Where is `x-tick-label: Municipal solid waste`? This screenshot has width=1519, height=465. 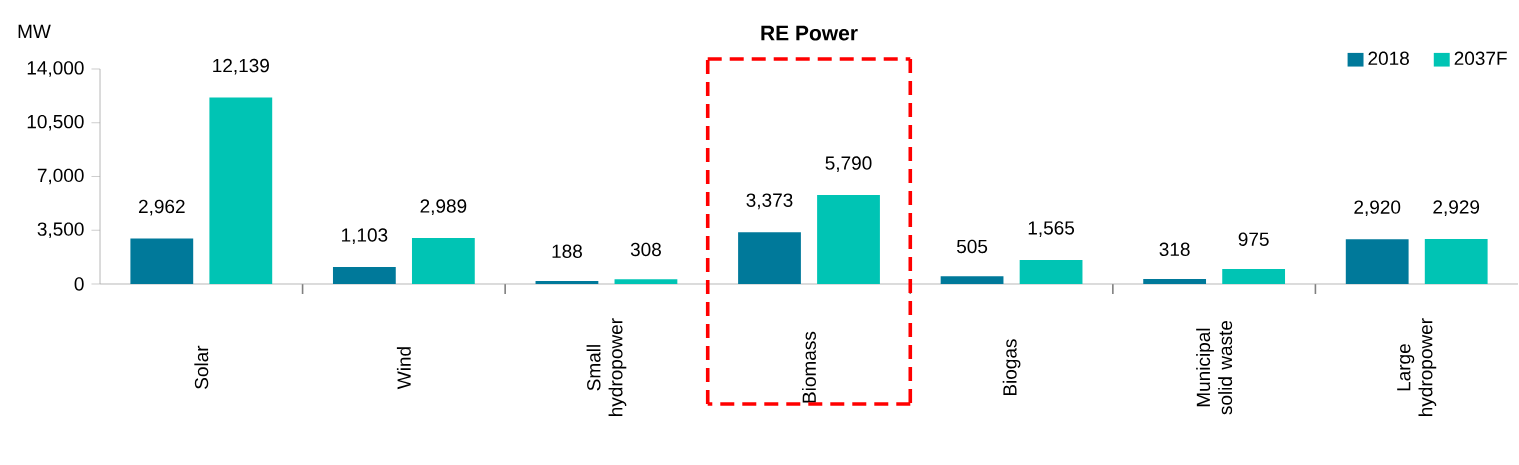
x-tick-label: Municipal solid waste is located at coordinates (1214, 367).